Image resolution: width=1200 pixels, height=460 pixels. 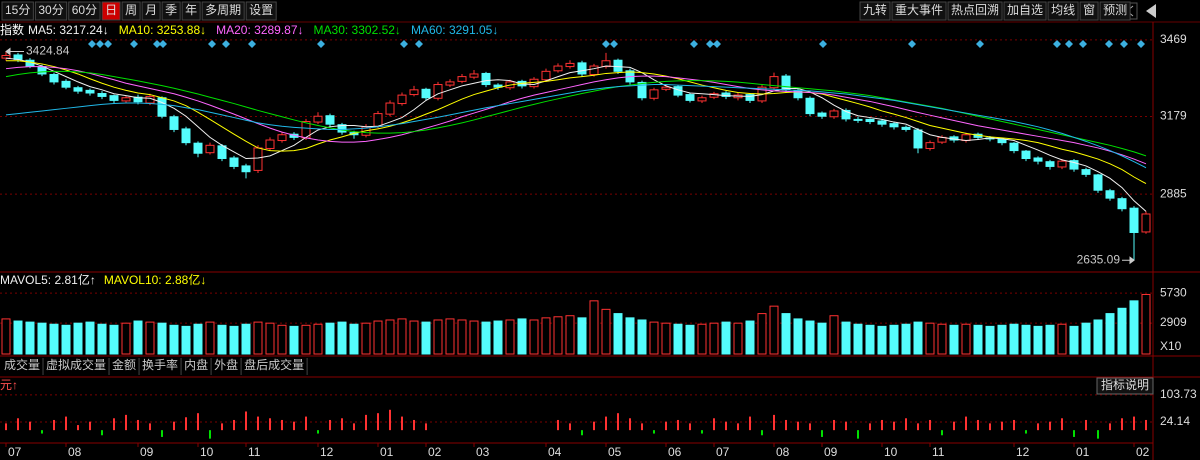 What do you see at coordinates (196, 364) in the screenshot?
I see `indicator-tab: 内盘` at bounding box center [196, 364].